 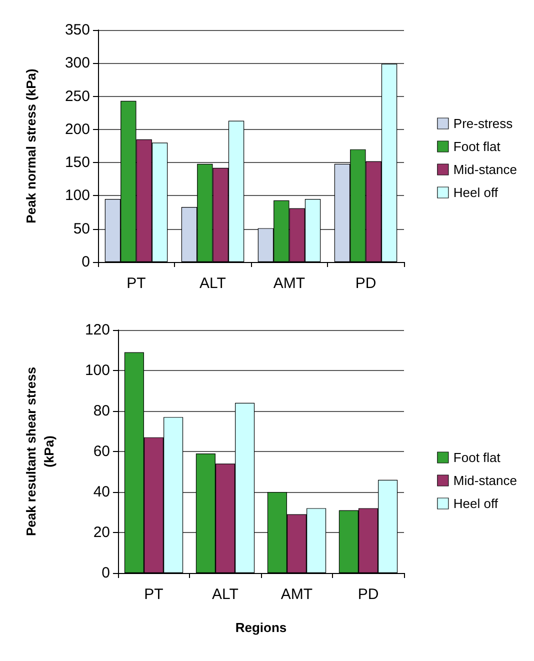 What do you see at coordinates (101, 451) in the screenshot?
I see `y-tick-label: 60` at bounding box center [101, 451].